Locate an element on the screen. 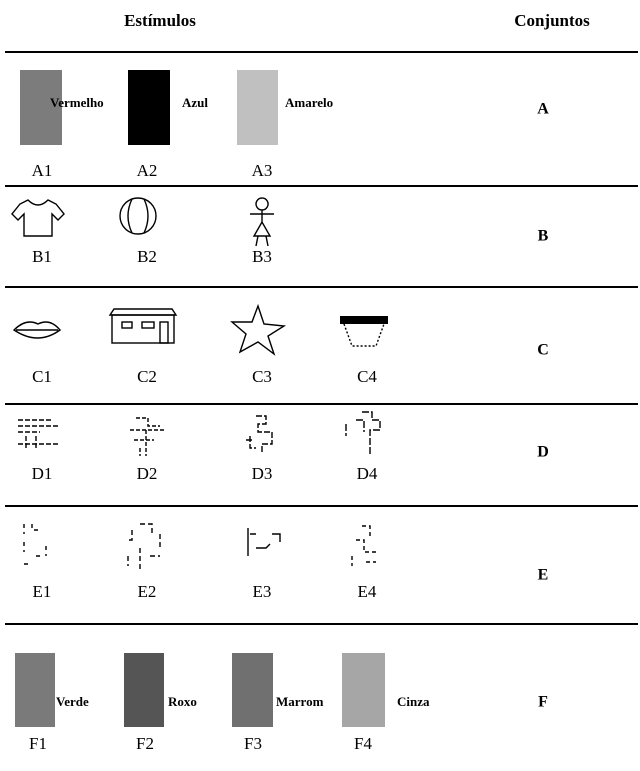 This screenshot has width=640, height=771. item-label: F4 is located at coordinates (363, 743).